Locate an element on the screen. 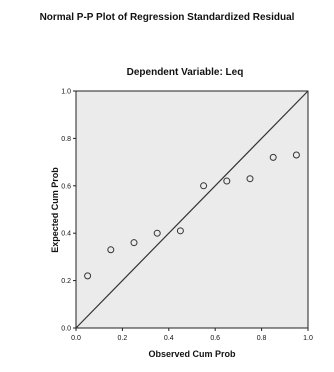  x-axis-ticks: 0.0 0.2 0.4 0.6 0.8 1.0 is located at coordinates (192, 335).